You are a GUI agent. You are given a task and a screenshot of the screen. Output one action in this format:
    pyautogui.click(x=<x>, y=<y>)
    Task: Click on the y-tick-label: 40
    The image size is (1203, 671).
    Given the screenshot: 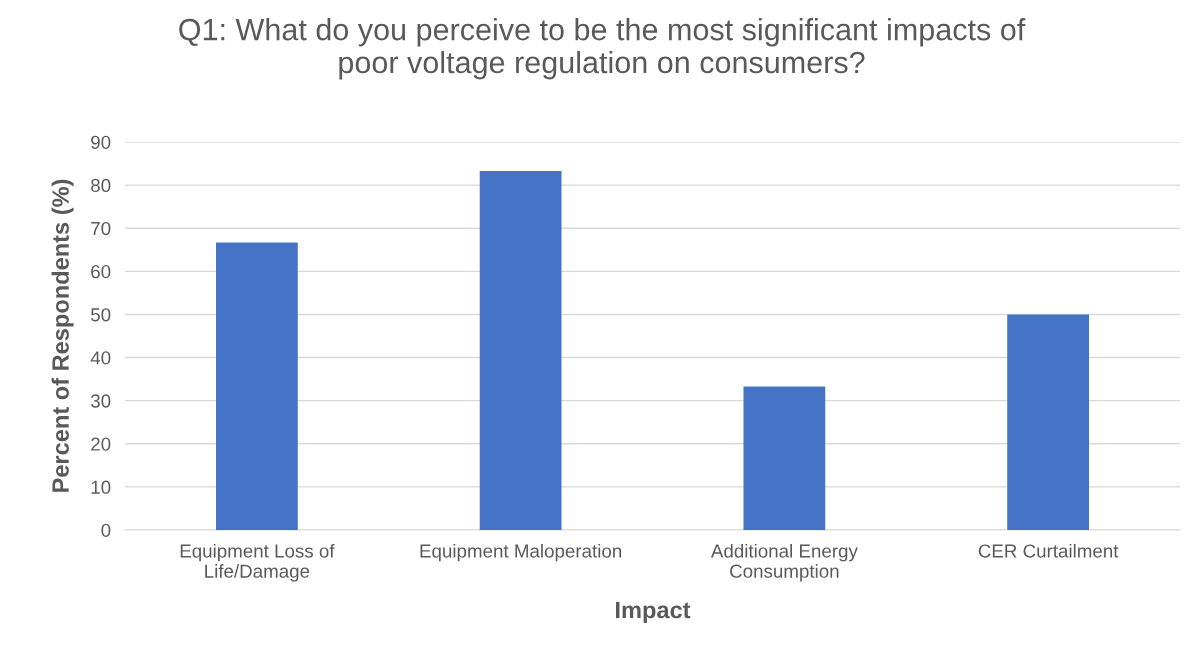 What is the action you would take?
    pyautogui.click(x=100, y=358)
    